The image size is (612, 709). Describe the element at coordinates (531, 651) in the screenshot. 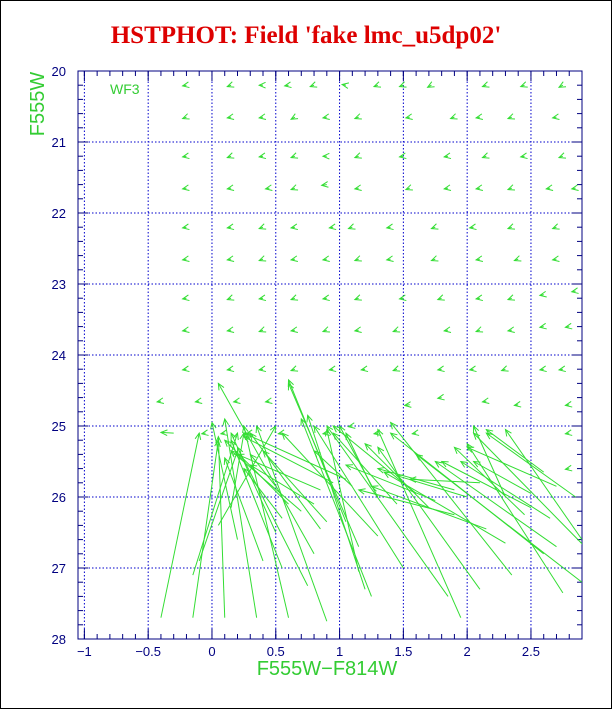

I see `x-tick-label: 2.5` at that location.